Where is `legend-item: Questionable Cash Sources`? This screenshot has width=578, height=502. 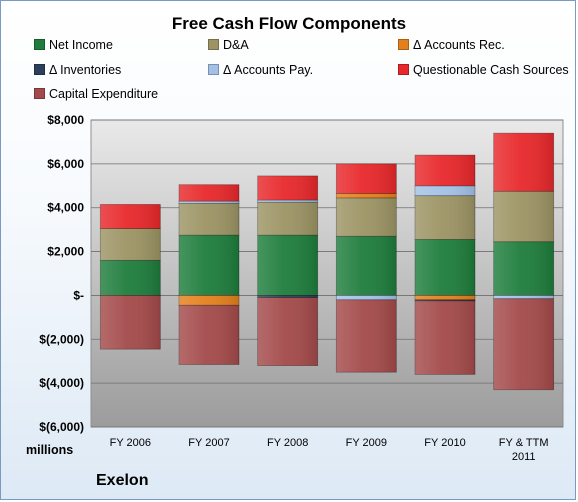
legend-item: Questionable Cash Sources is located at coordinates (483, 70).